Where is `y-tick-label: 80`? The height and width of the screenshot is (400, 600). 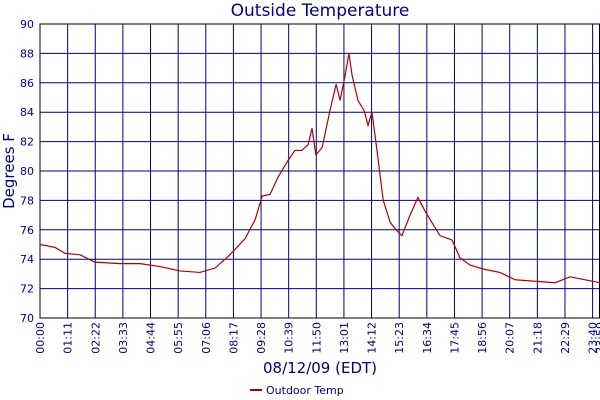
y-tick-label: 80 is located at coordinates (27, 171).